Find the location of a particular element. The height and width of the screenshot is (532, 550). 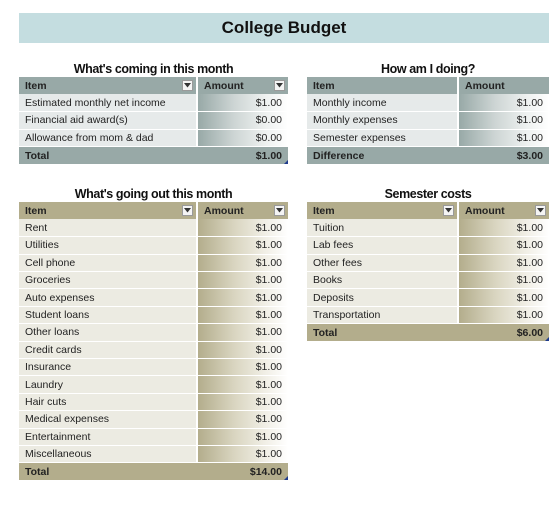

total-value: $14.00 is located at coordinates (242, 471).